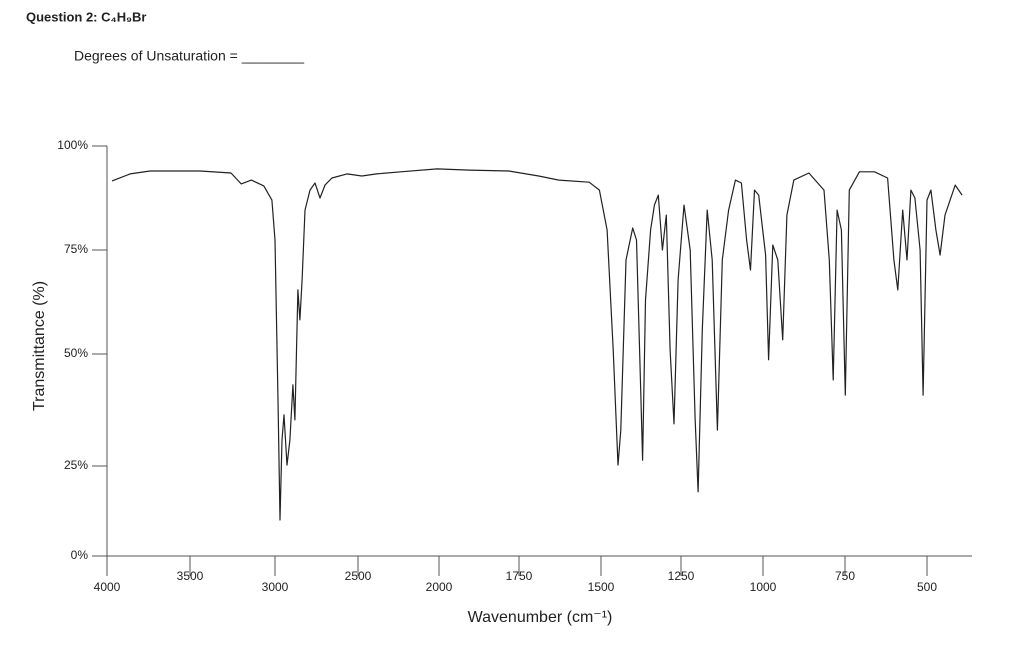 This screenshot has height=655, width=1010. I want to click on x-tick-label: 1500, so click(601, 587).